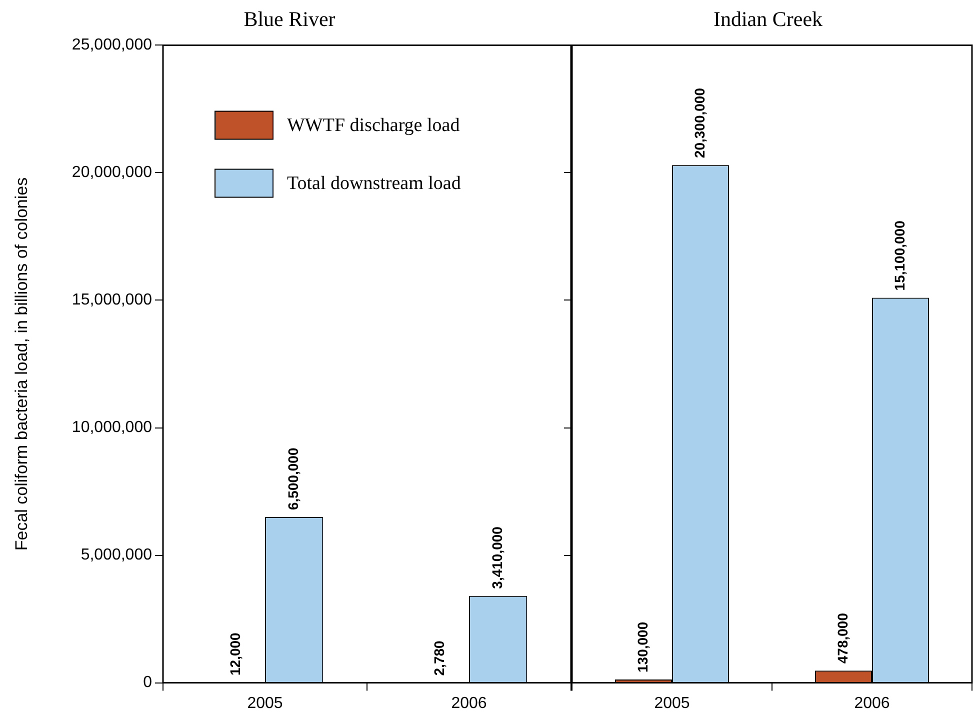 The height and width of the screenshot is (724, 973). I want to click on chart-title: Indian Creek, so click(768, 19).